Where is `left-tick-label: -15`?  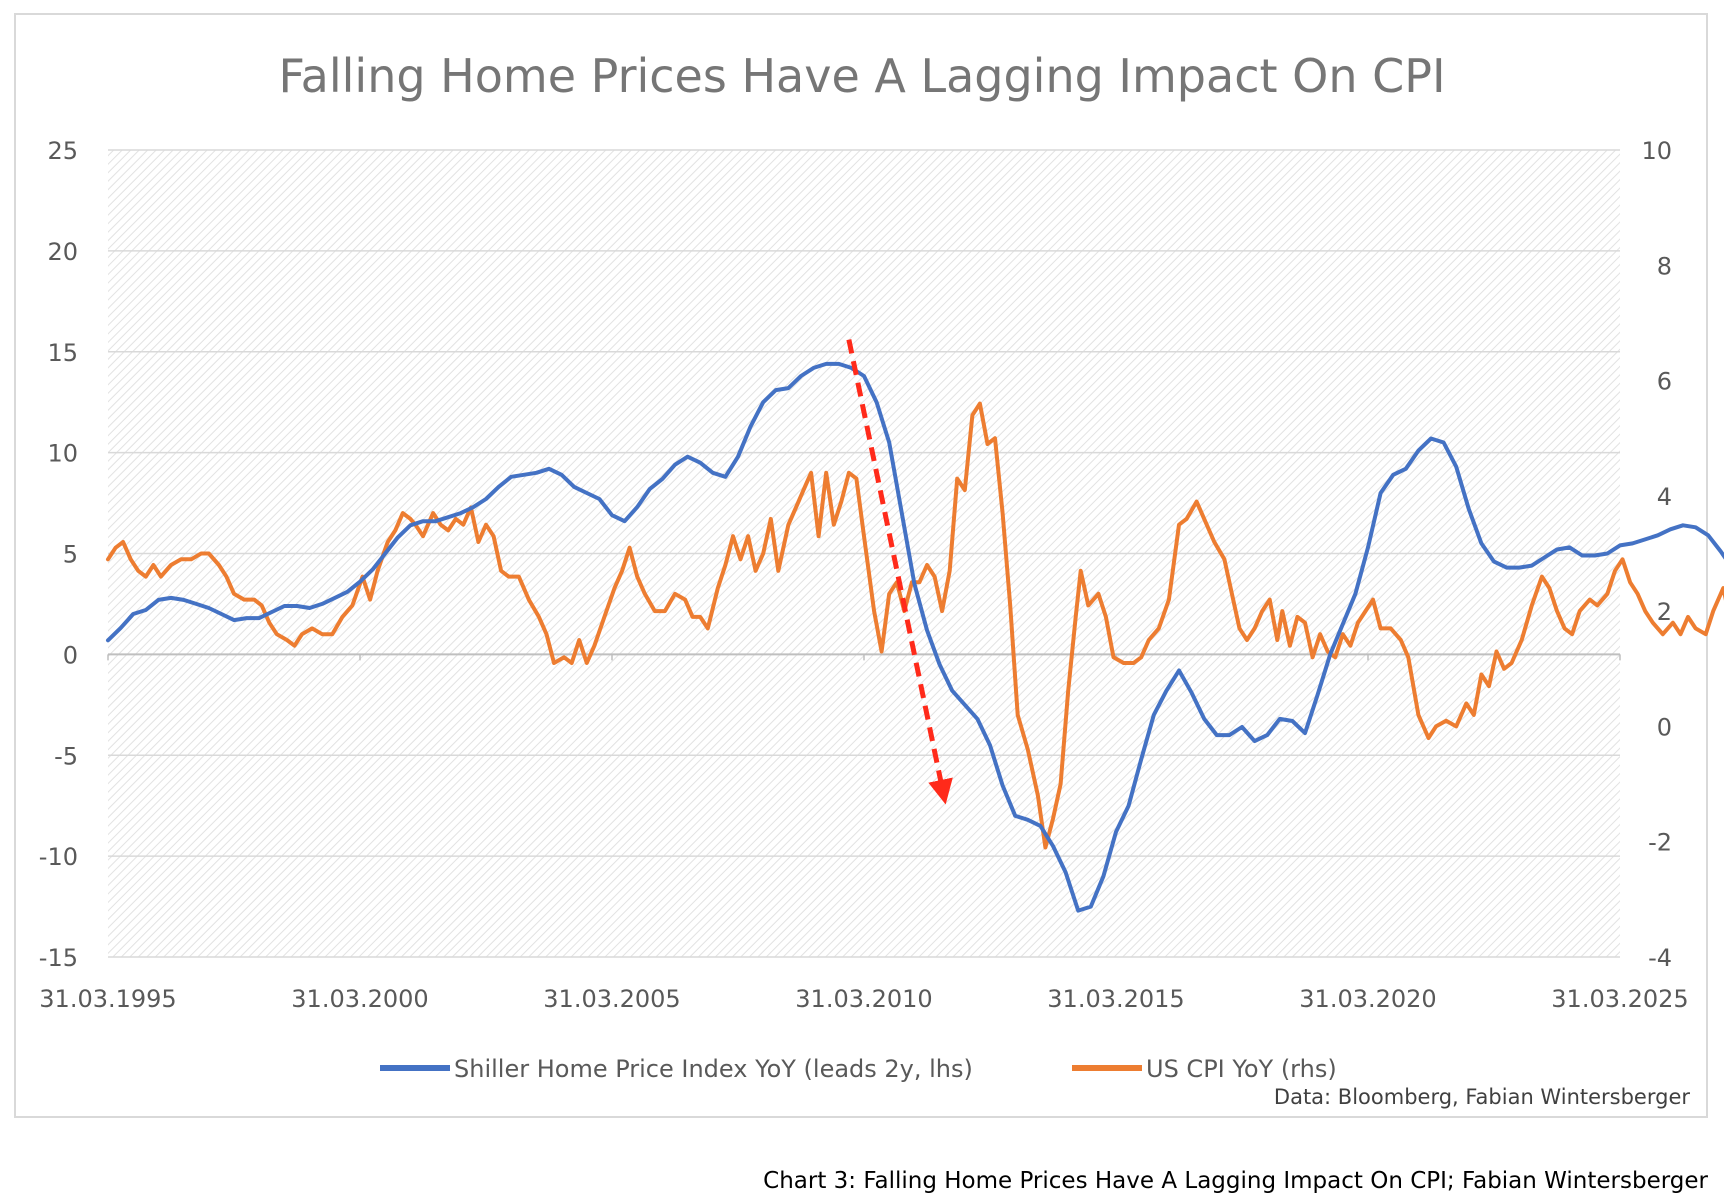
left-tick-label: -15 is located at coordinates (58, 958).